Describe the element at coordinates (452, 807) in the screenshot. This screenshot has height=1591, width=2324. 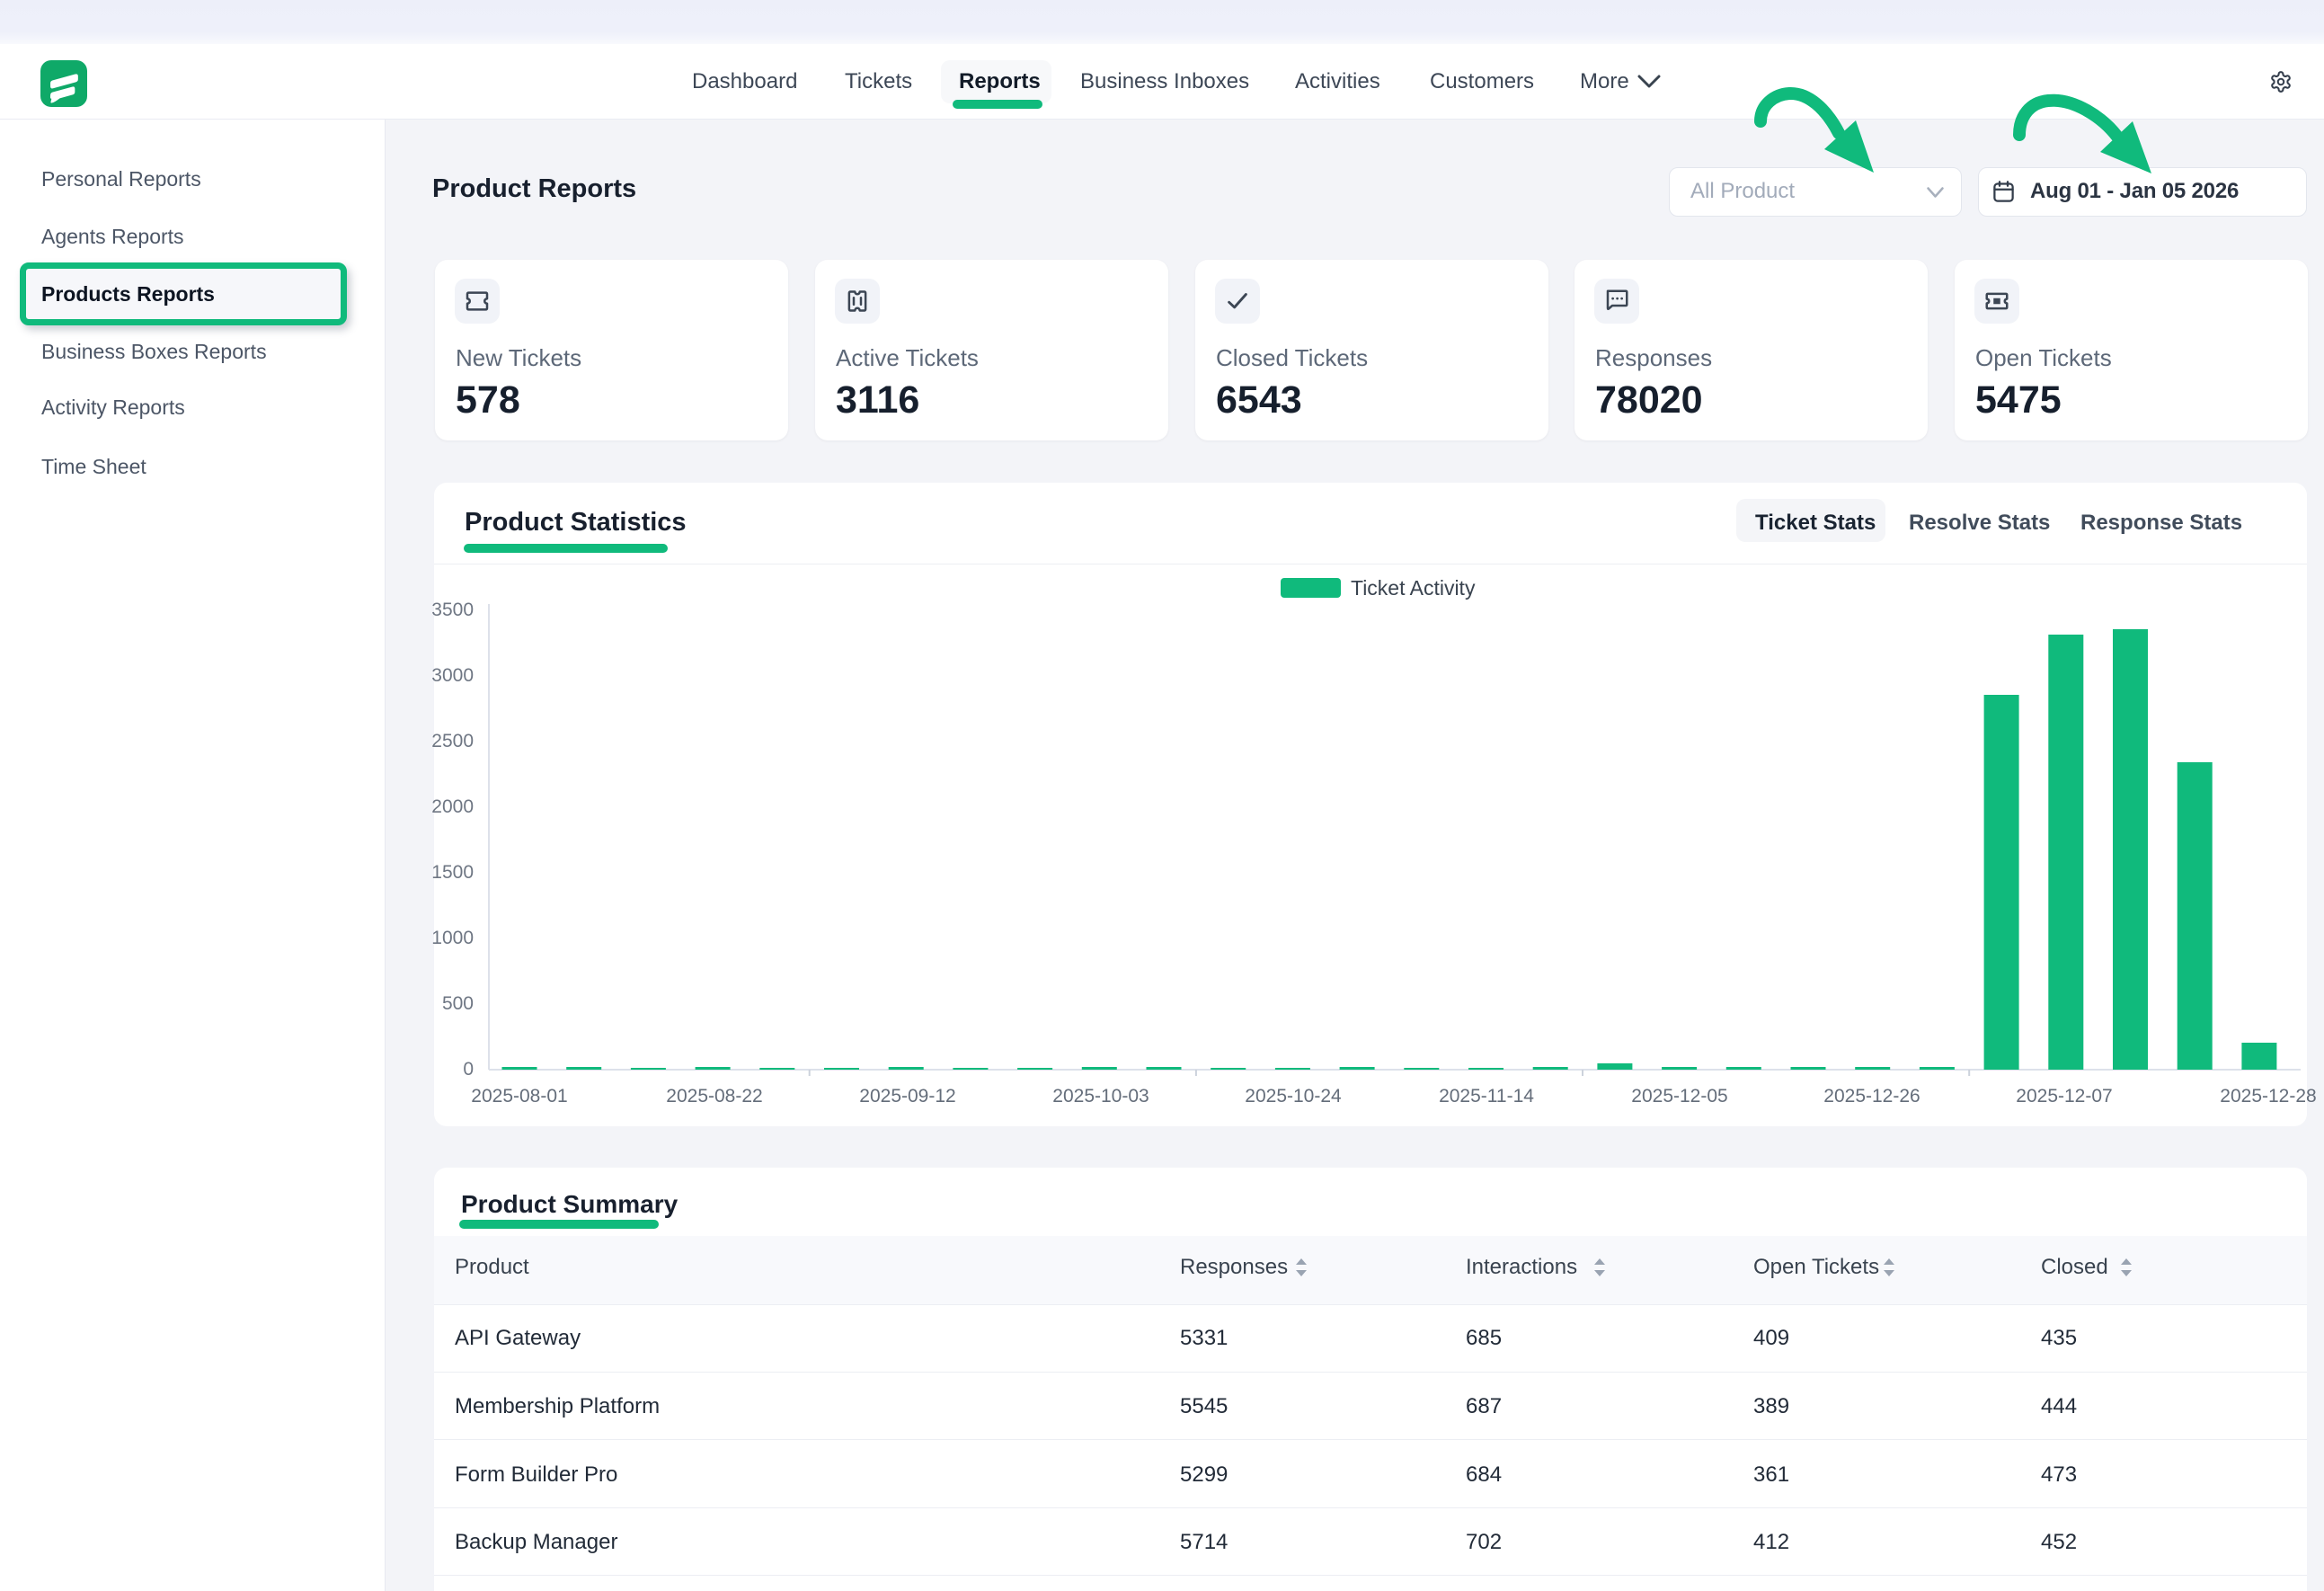
I see `svg-text: 2000` at that location.